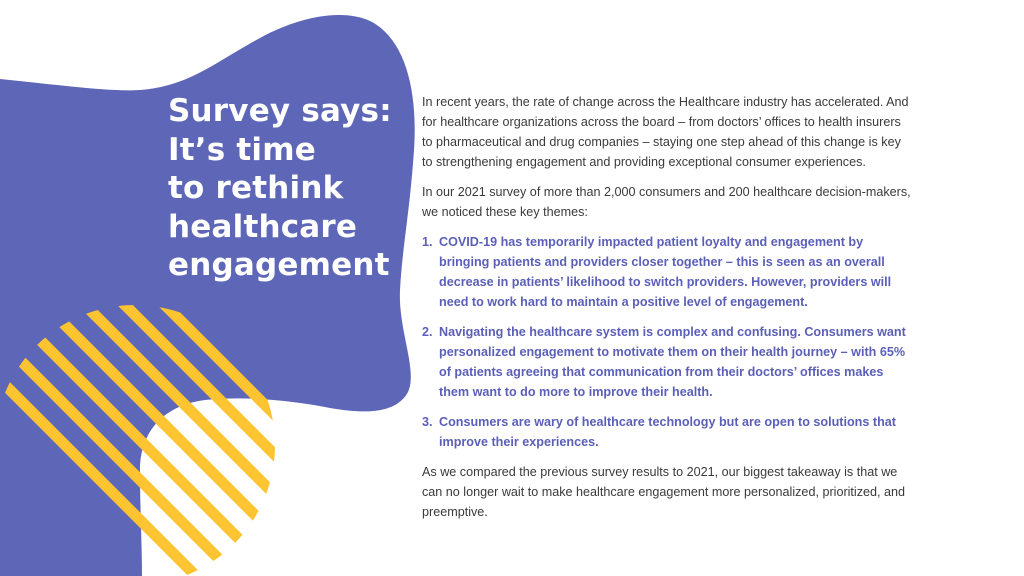  I want to click on theme-number: 2., so click(427, 332).